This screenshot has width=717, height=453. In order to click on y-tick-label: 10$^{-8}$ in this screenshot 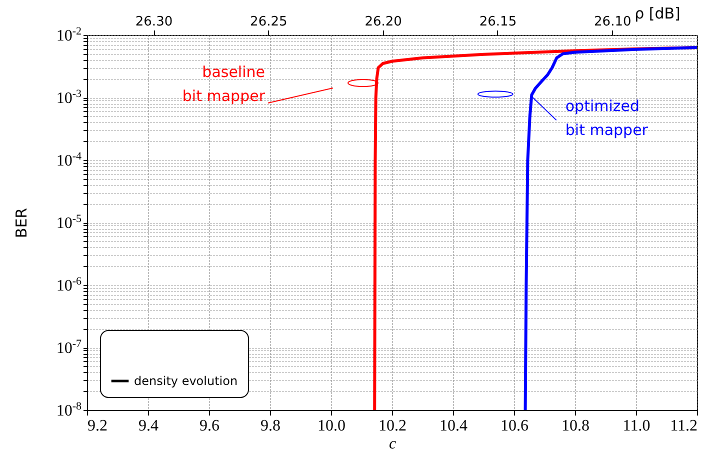, I will do `click(69, 410)`.